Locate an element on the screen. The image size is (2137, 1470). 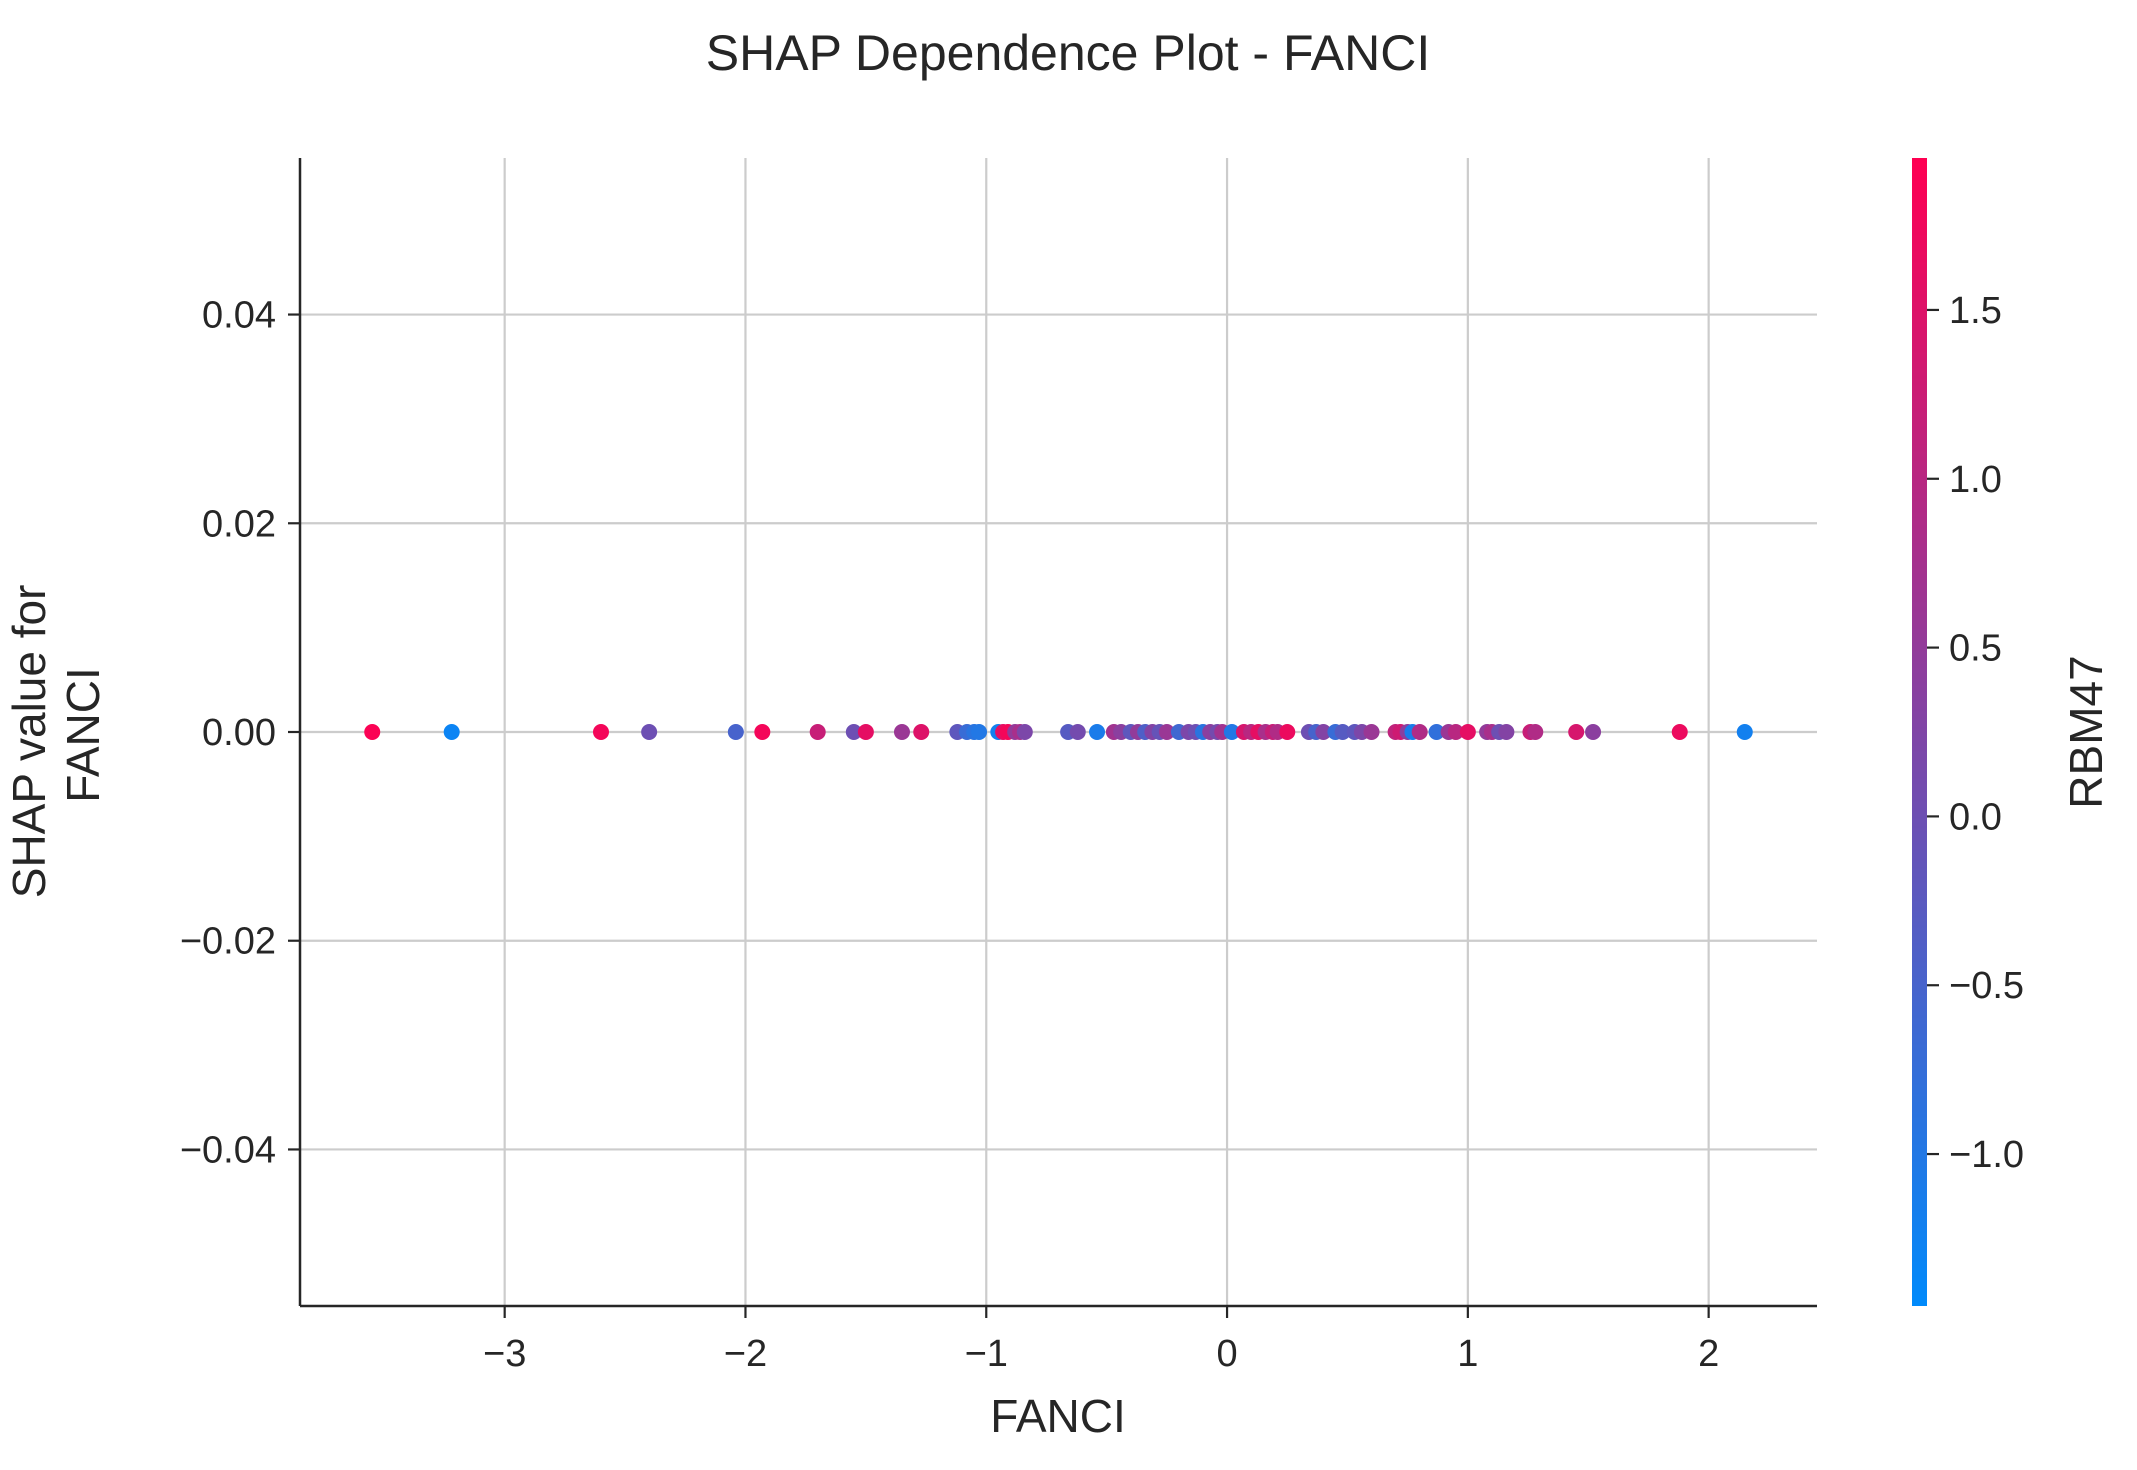
colorbar-ticks: 1.5 1.0 0.5 0.0 −0.5 −1.0 is located at coordinates (1975, 733).